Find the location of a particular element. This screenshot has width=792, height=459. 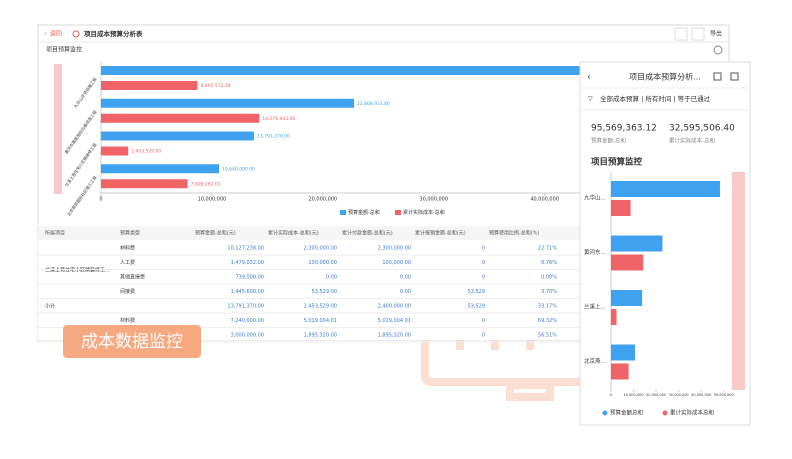

table-cell: 33.17% is located at coordinates (547, 307).